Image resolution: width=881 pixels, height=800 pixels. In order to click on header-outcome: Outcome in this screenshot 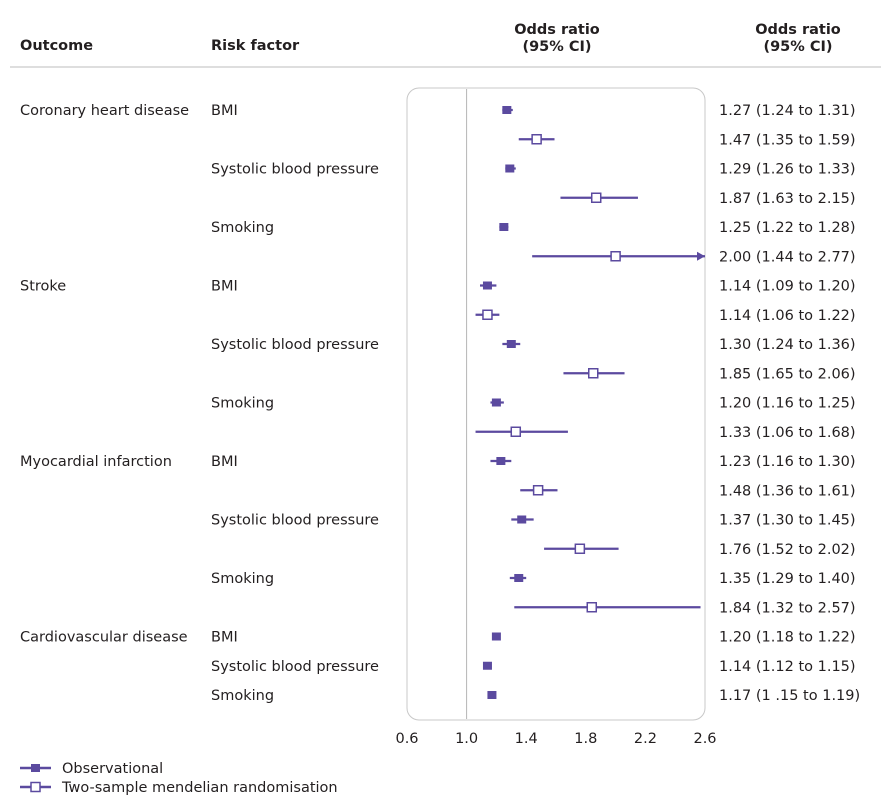, I will do `click(56, 46)`.